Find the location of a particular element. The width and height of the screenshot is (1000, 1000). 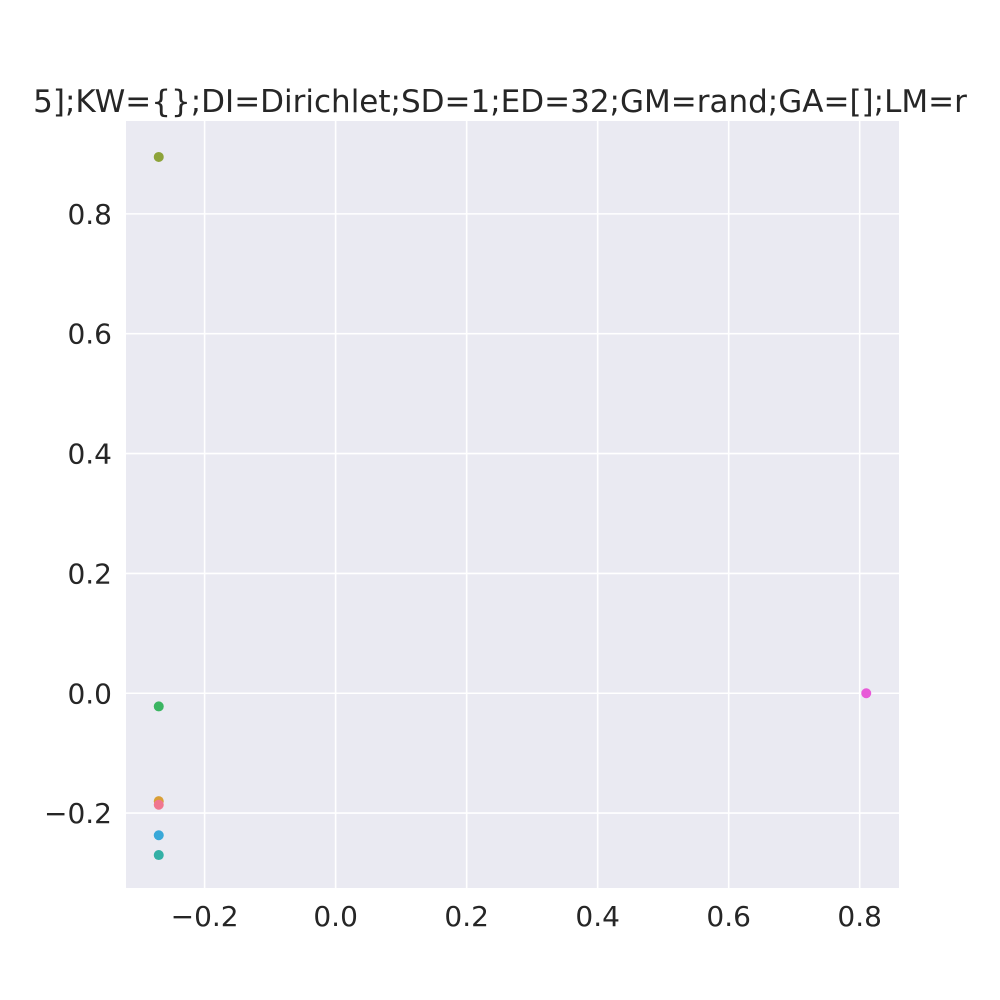

x-tick-label-3: 0.4 is located at coordinates (597, 916).